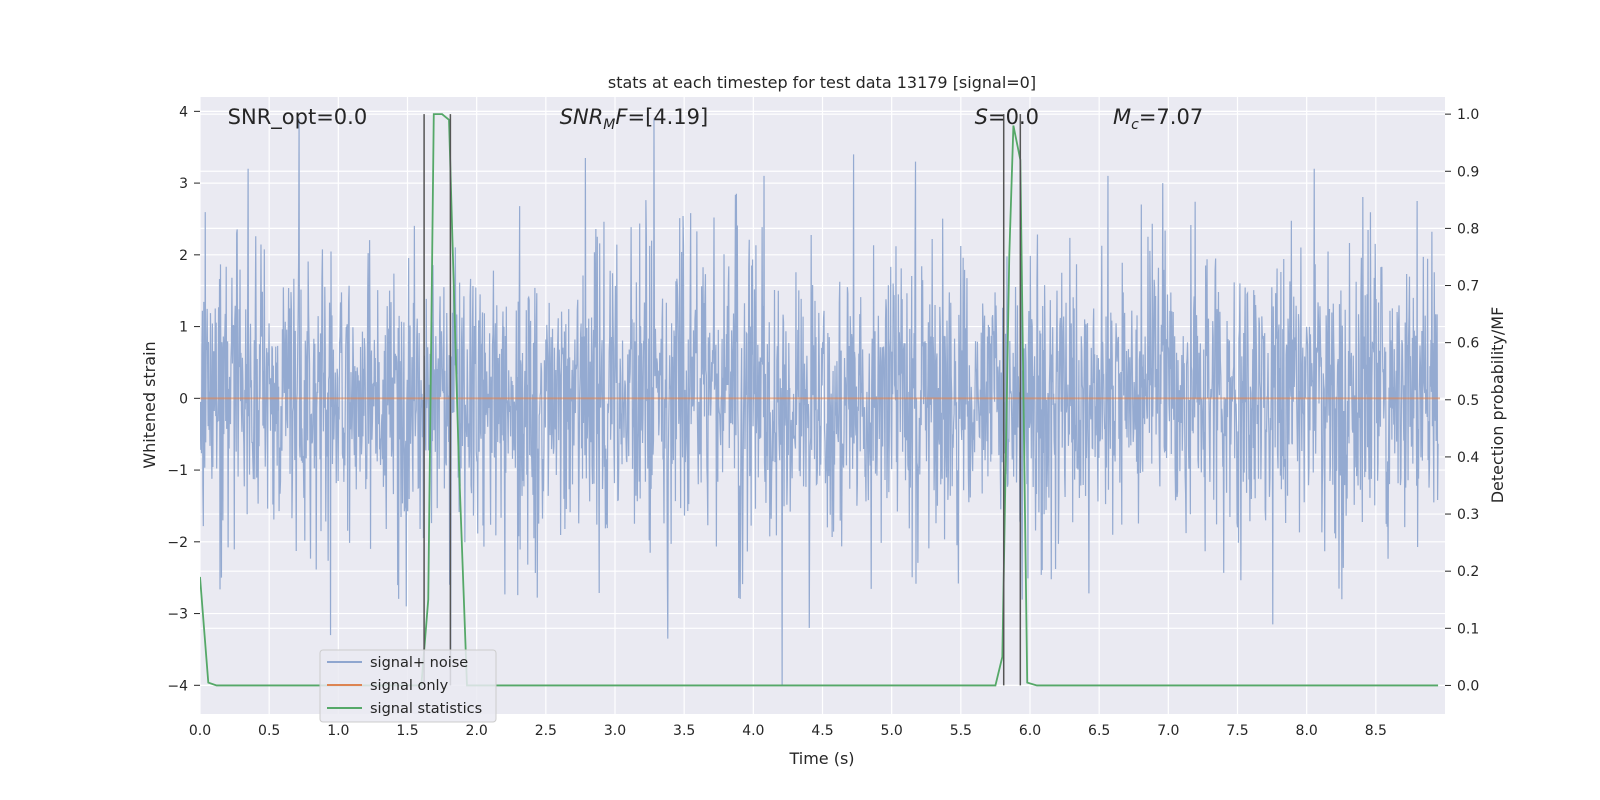 The height and width of the screenshot is (800, 1600). I want to click on x-tick-label: 6.5, so click(1099, 731).